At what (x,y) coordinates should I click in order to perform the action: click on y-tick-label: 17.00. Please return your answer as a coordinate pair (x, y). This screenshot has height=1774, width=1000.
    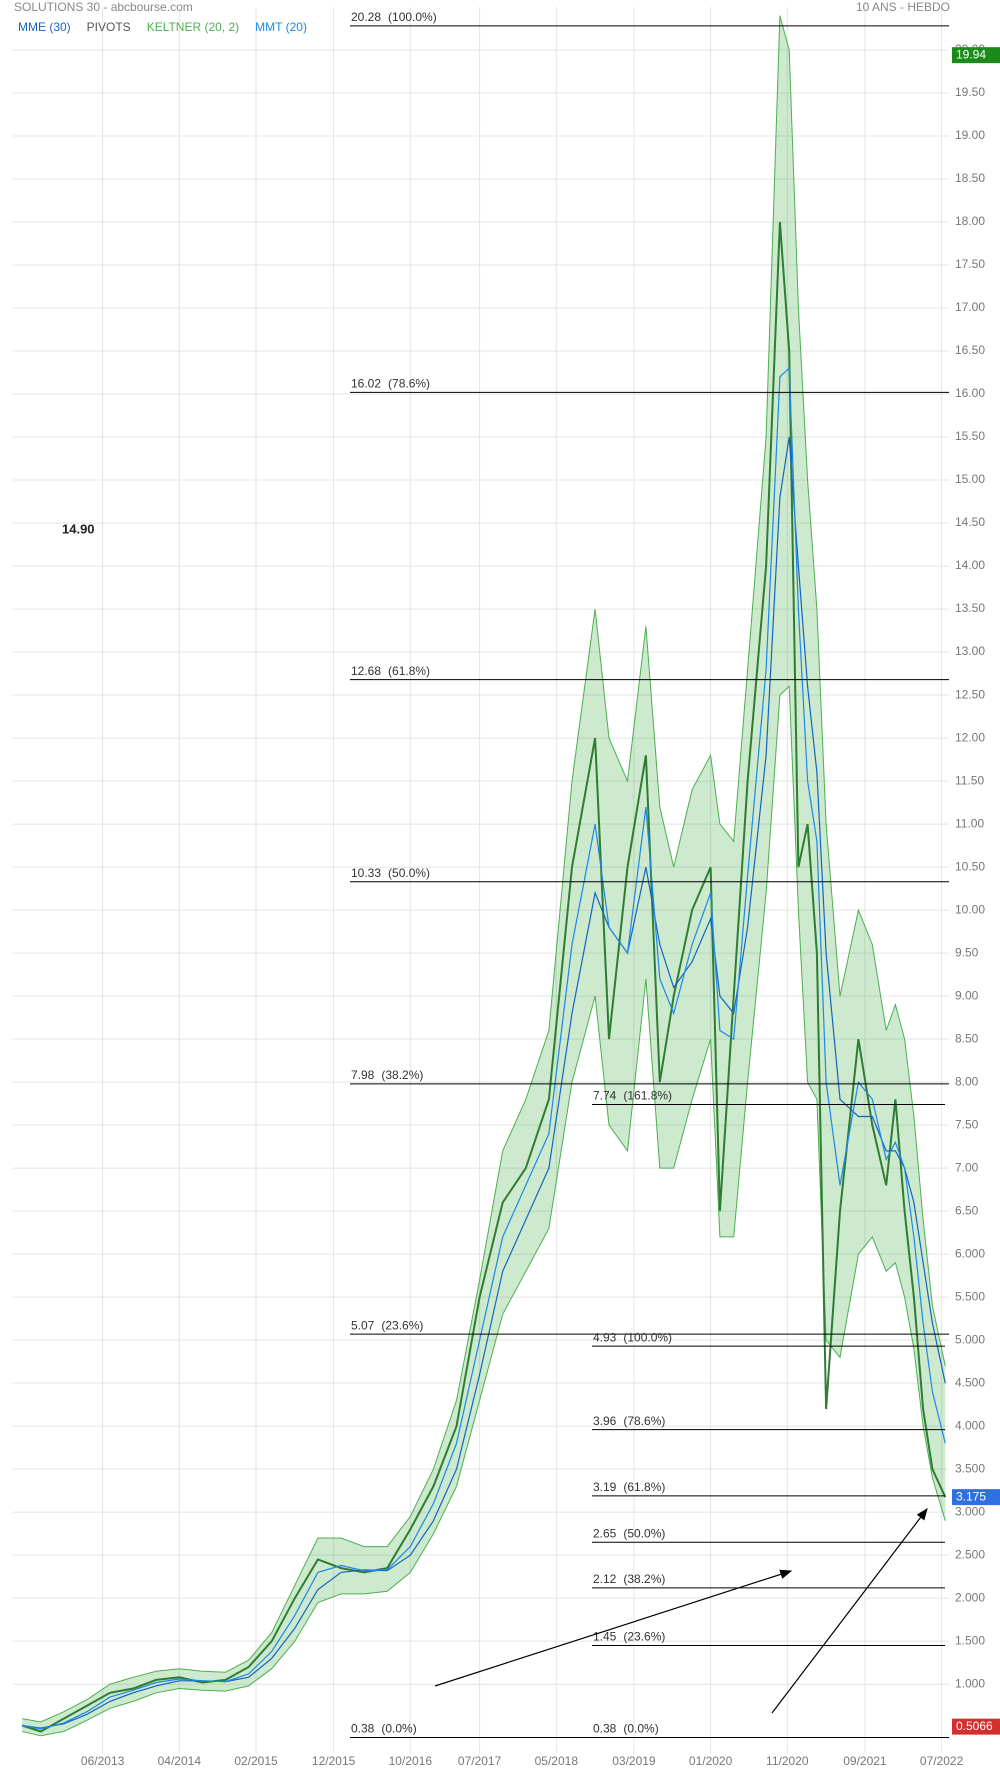
    Looking at the image, I should click on (970, 307).